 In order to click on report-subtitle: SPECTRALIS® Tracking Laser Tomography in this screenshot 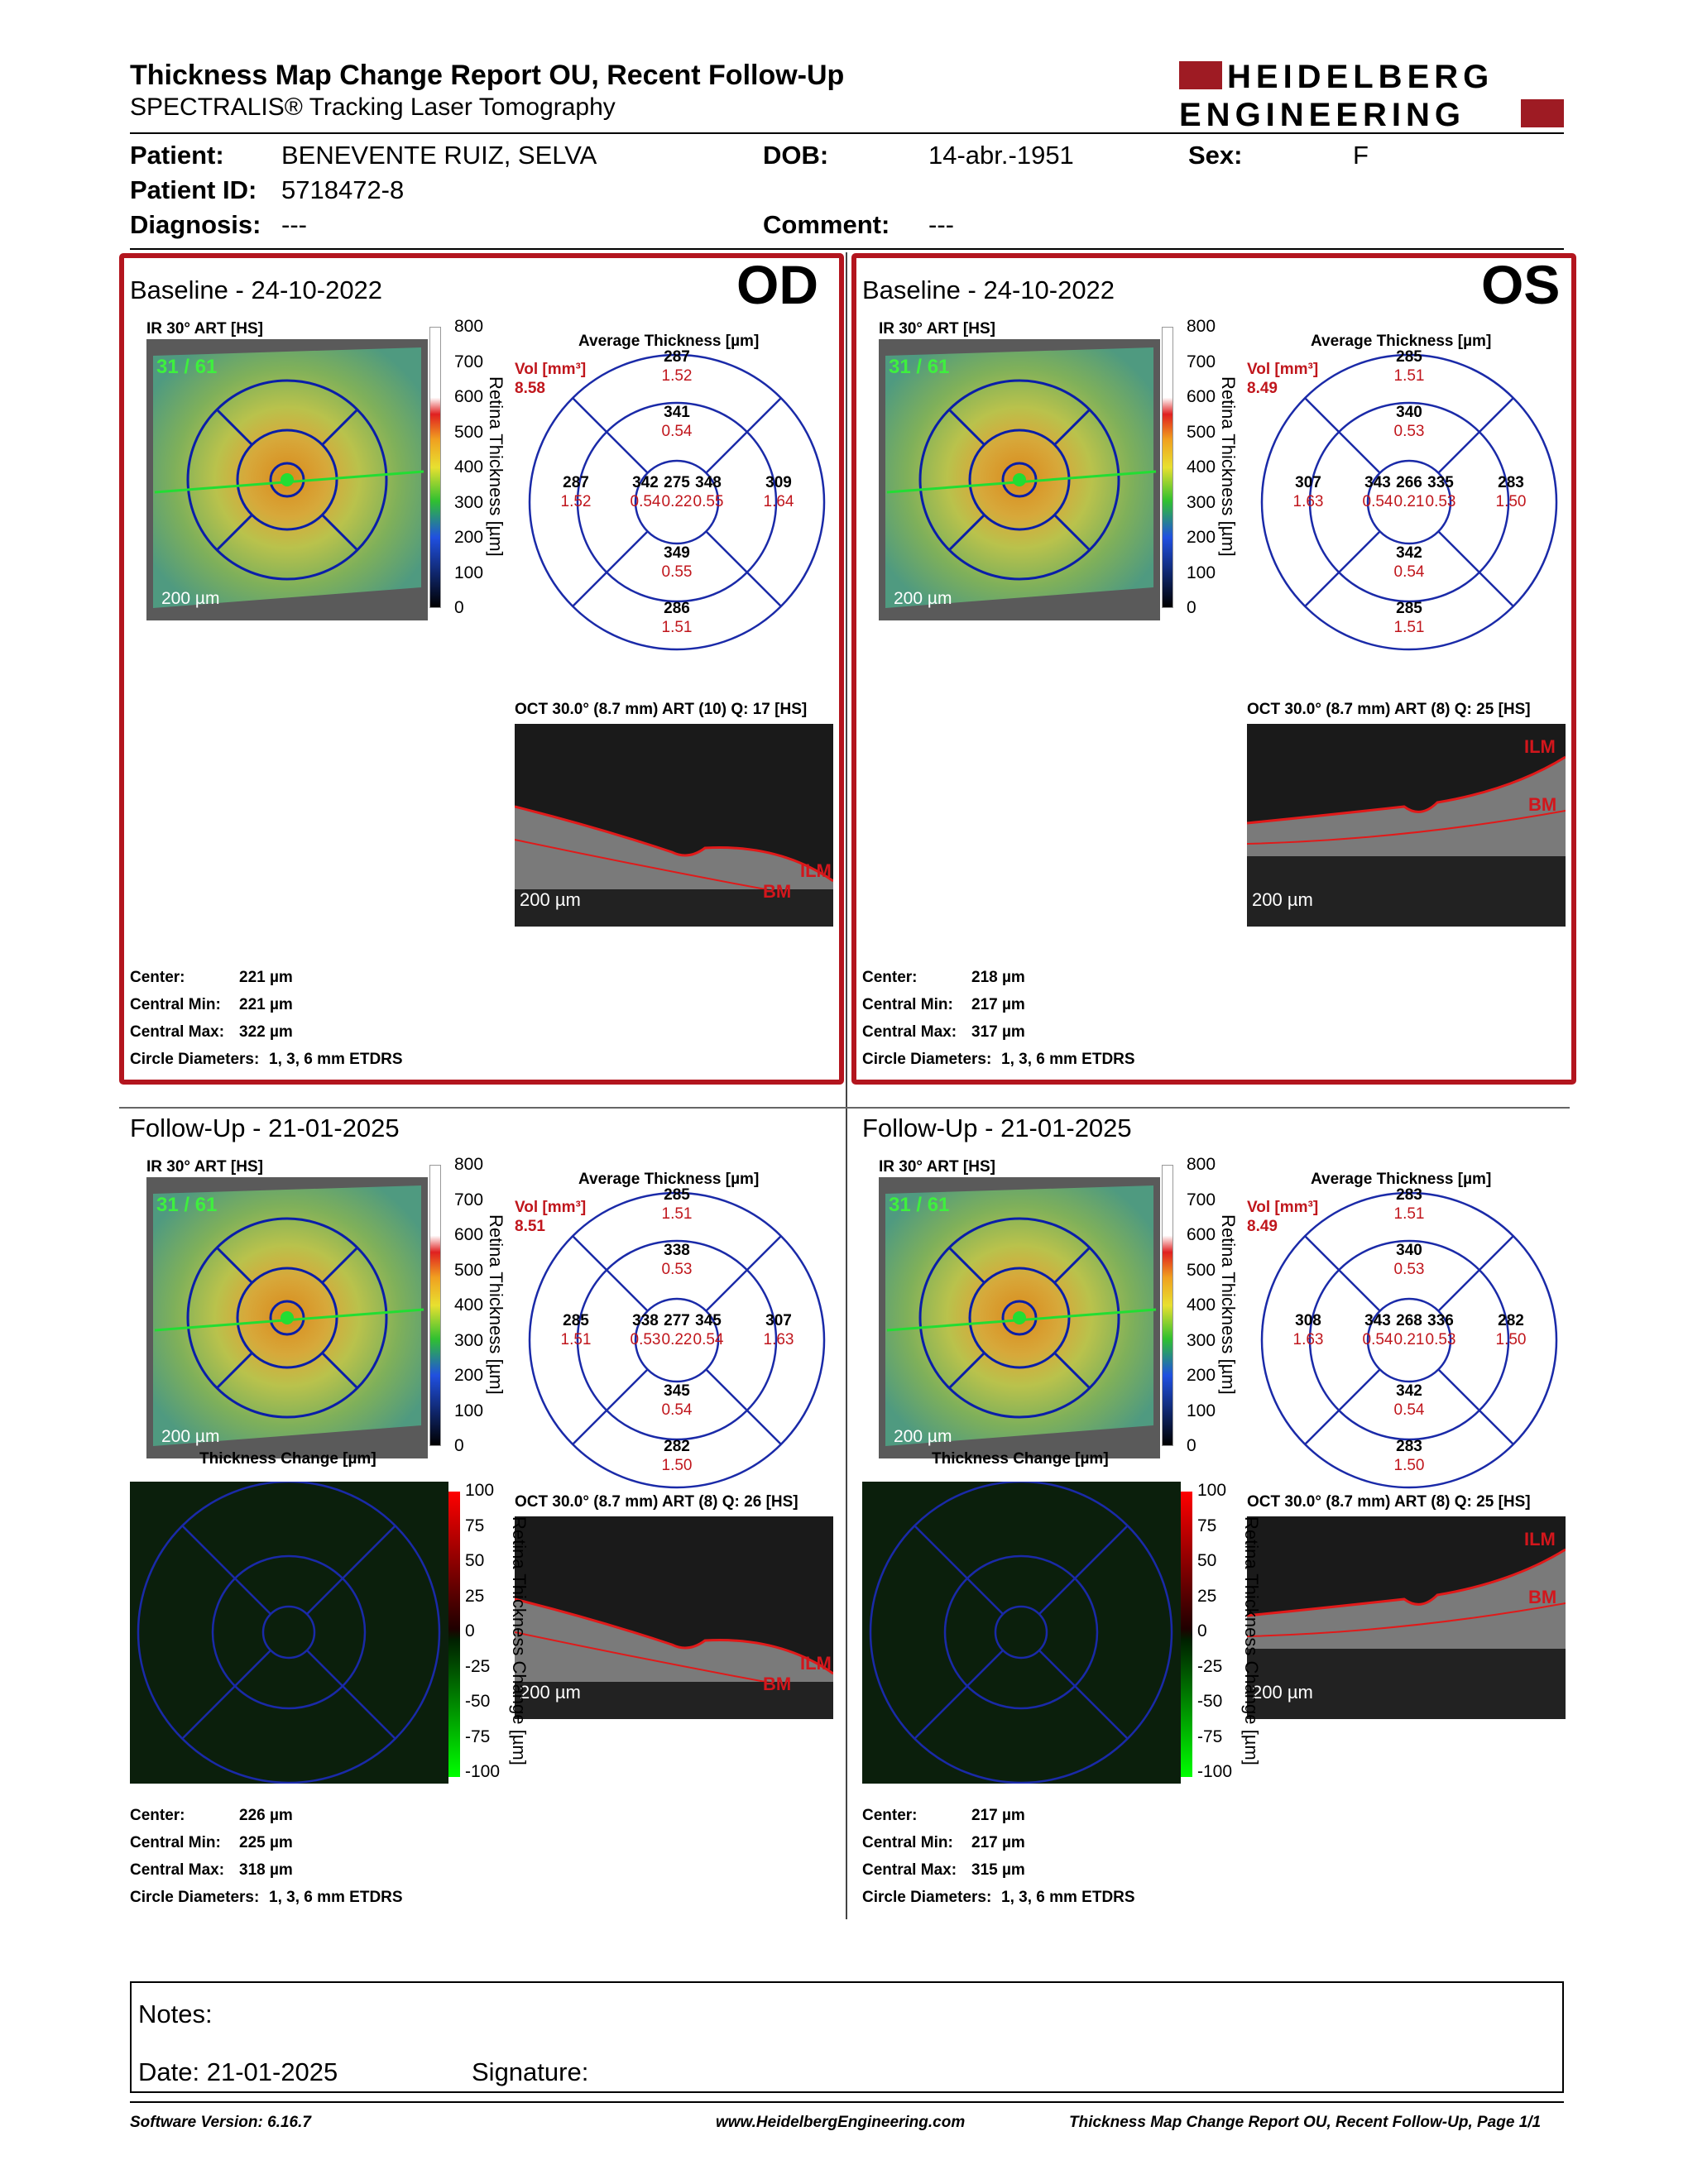, I will do `click(373, 107)`.